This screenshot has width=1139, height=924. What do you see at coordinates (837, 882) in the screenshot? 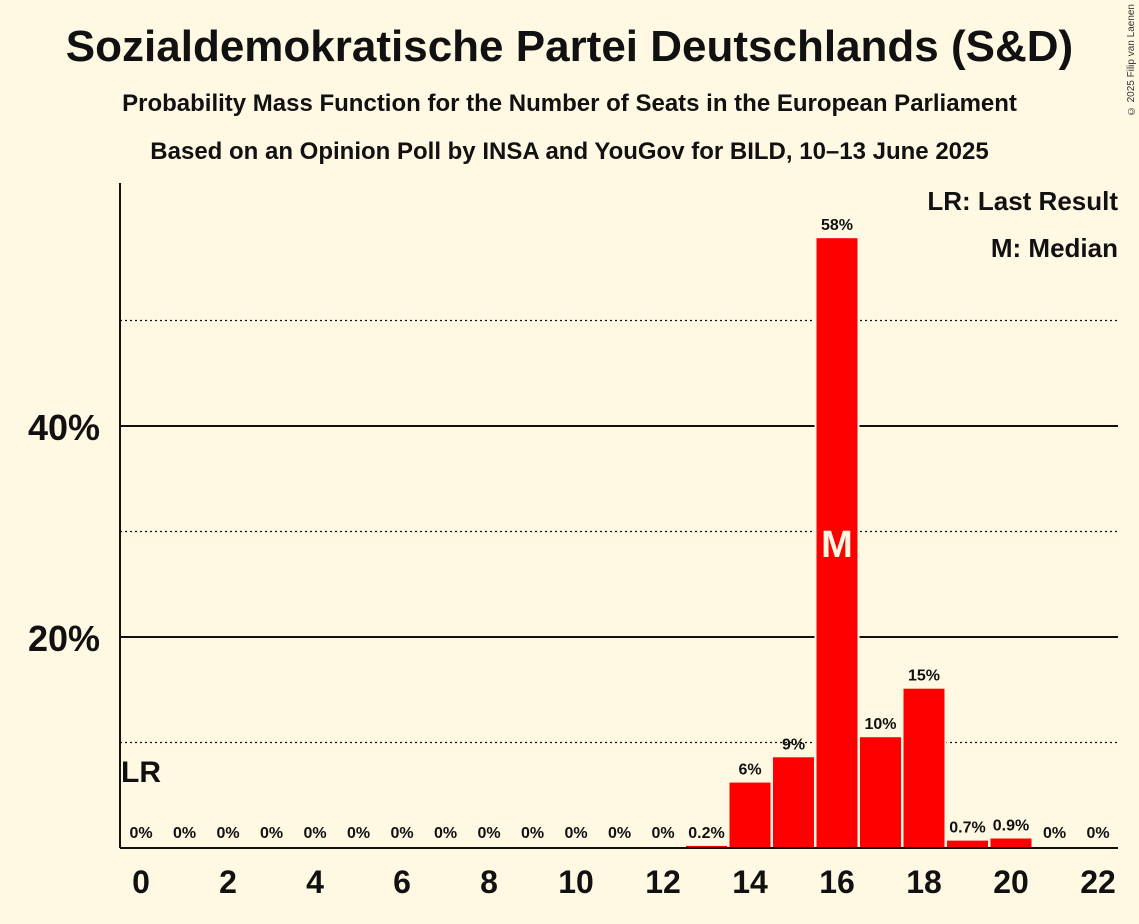
I see `x-tick-label-16: 16` at bounding box center [837, 882].